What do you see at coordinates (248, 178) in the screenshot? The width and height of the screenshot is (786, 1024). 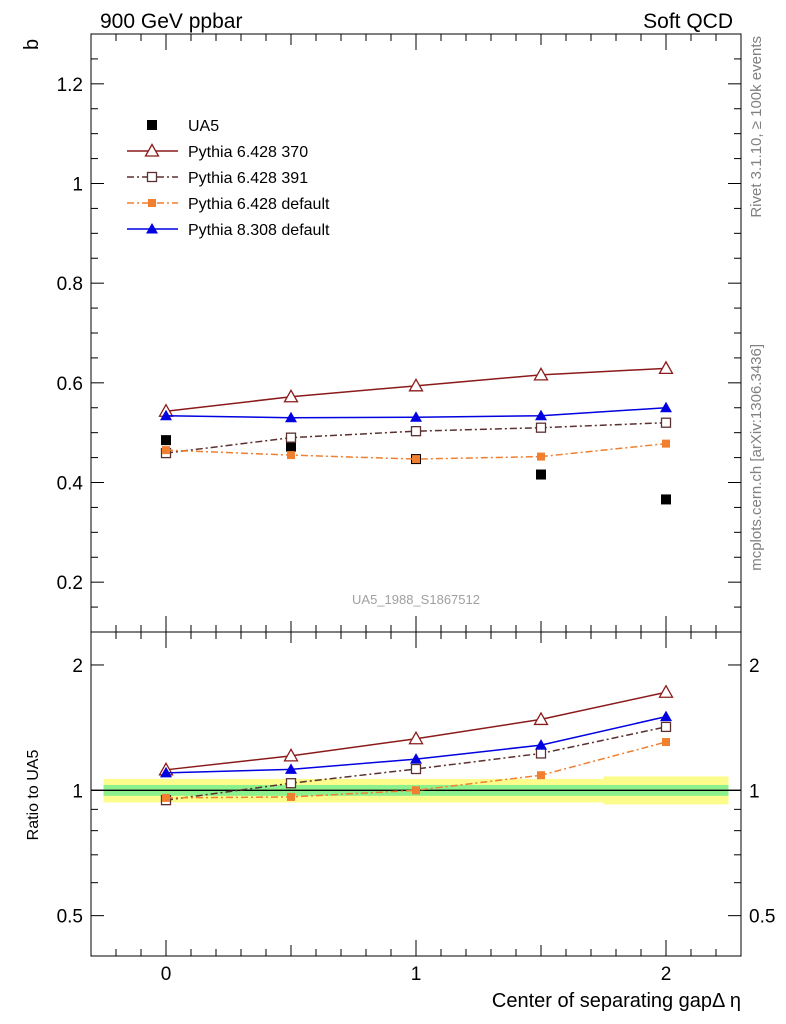 I see `legend-label: Pythia 6.428 391` at bounding box center [248, 178].